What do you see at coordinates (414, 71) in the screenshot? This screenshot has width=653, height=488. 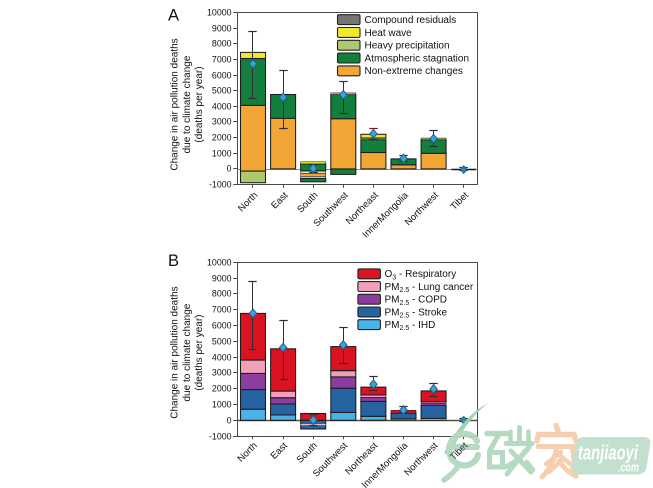 I see `svg-text: Non-extreme changes` at bounding box center [414, 71].